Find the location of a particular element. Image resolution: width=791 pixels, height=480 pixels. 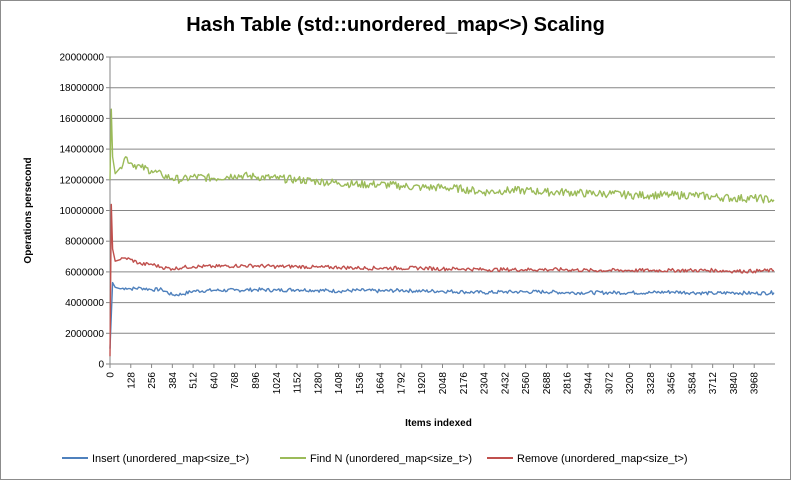

x-tick-label: 3072 is located at coordinates (609, 383).